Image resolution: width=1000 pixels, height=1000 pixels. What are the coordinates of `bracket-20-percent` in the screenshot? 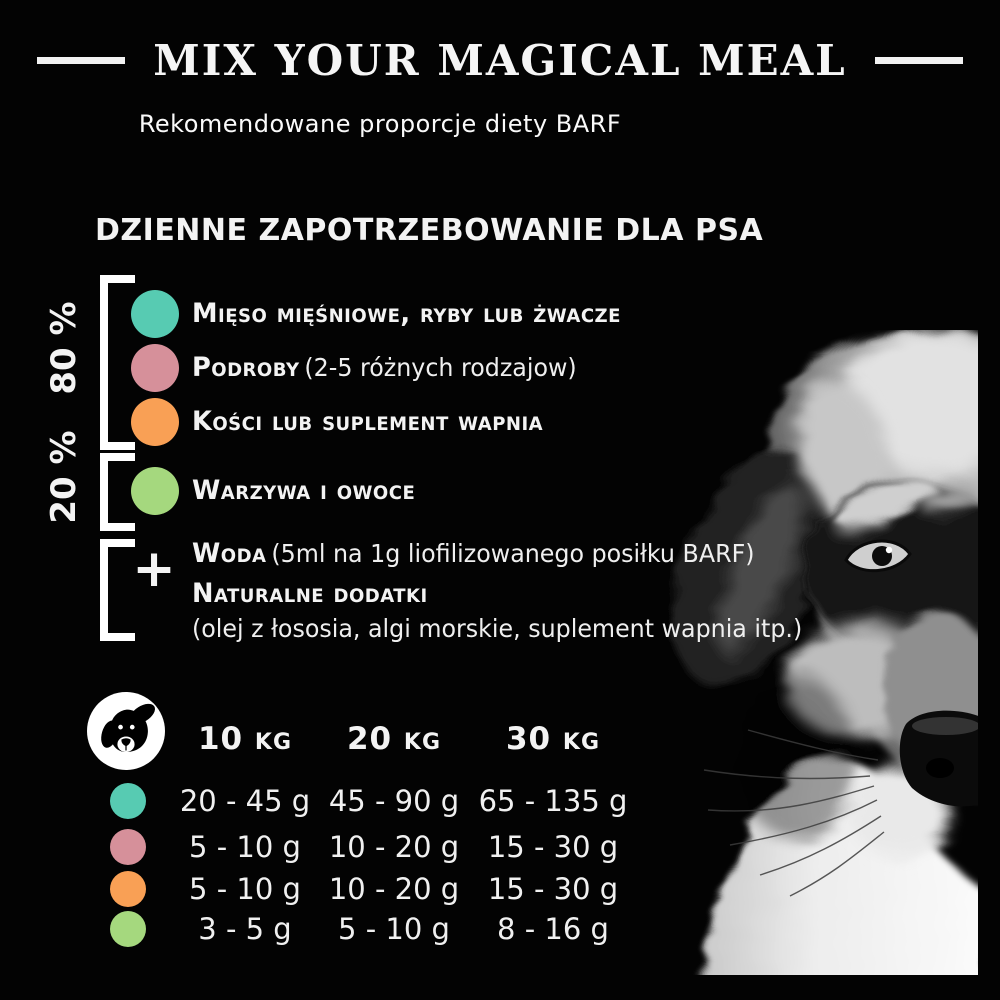 It's located at (117, 492).